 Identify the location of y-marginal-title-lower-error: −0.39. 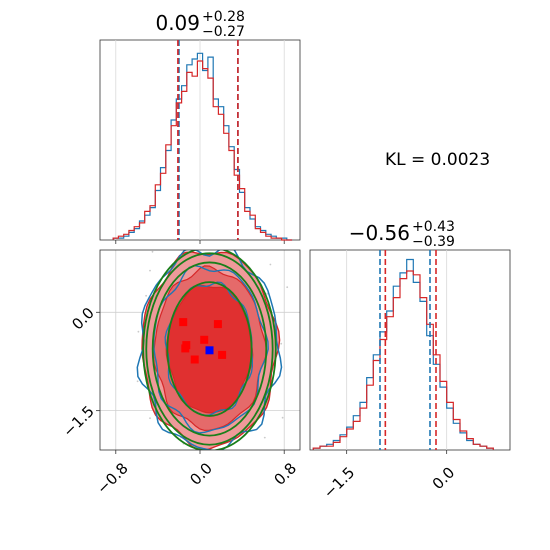
(433, 242).